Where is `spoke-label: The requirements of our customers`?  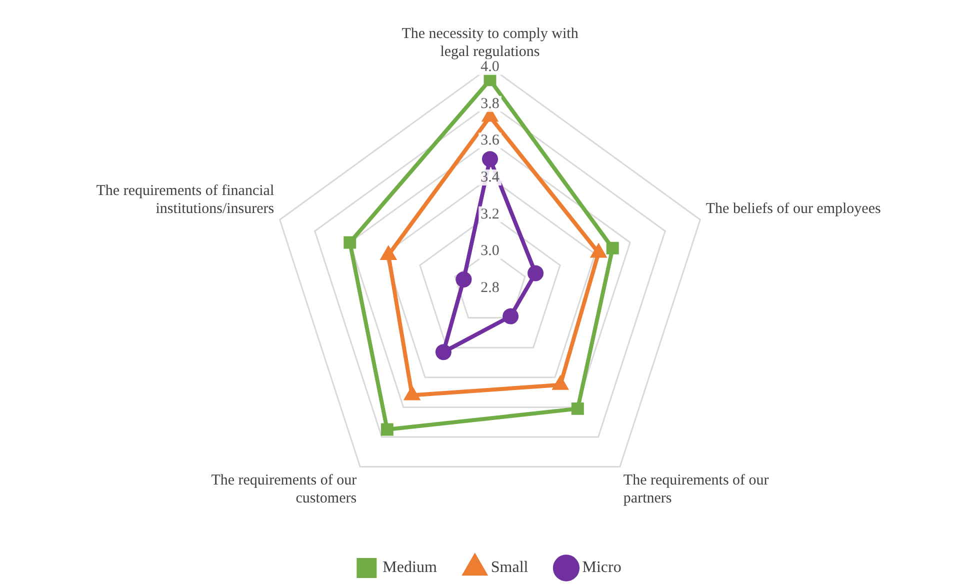 spoke-label: The requirements of our customers is located at coordinates (284, 489).